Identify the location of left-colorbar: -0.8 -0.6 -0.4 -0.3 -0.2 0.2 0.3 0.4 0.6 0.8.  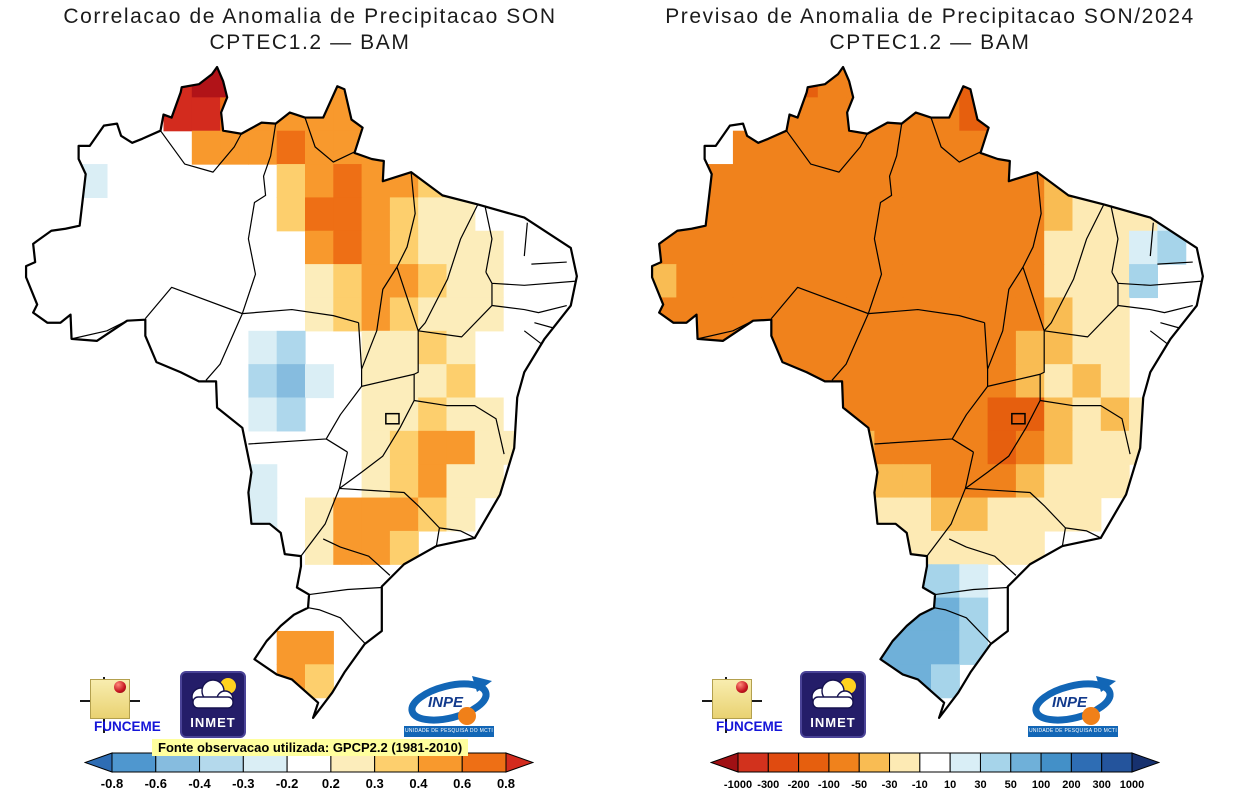
(309, 771).